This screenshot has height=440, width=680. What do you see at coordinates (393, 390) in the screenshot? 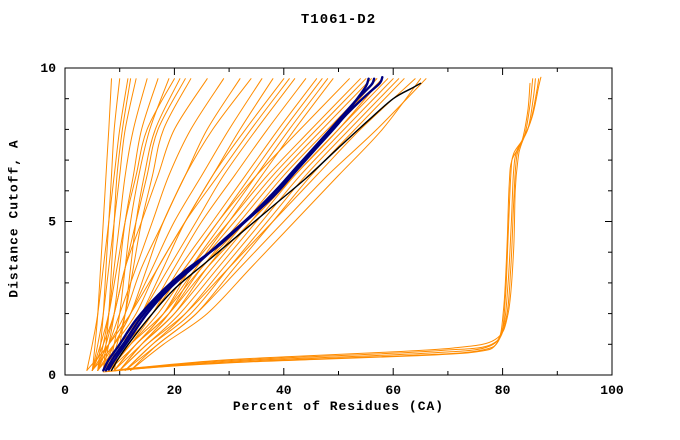
I see `x-tick-label: 60` at bounding box center [393, 390].